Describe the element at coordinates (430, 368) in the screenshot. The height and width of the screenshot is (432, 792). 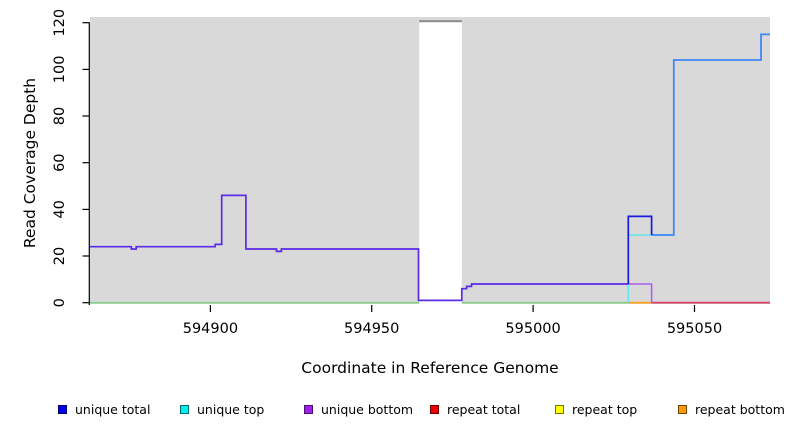
I see `x-axis-label: Coordinate in Reference Genome` at that location.